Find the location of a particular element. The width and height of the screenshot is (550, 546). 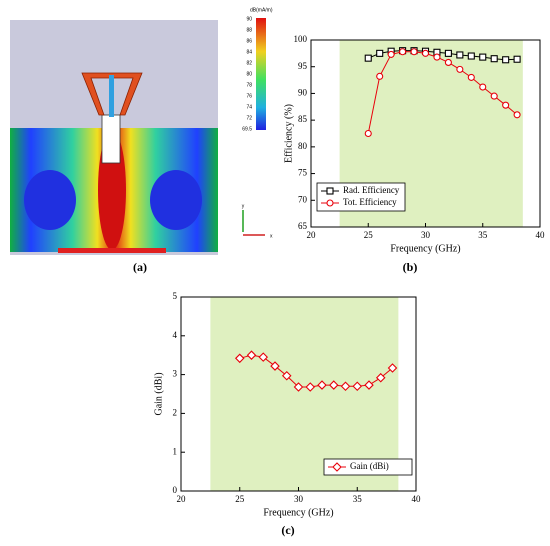

colorbar-label: 74 is located at coordinates (249, 107).